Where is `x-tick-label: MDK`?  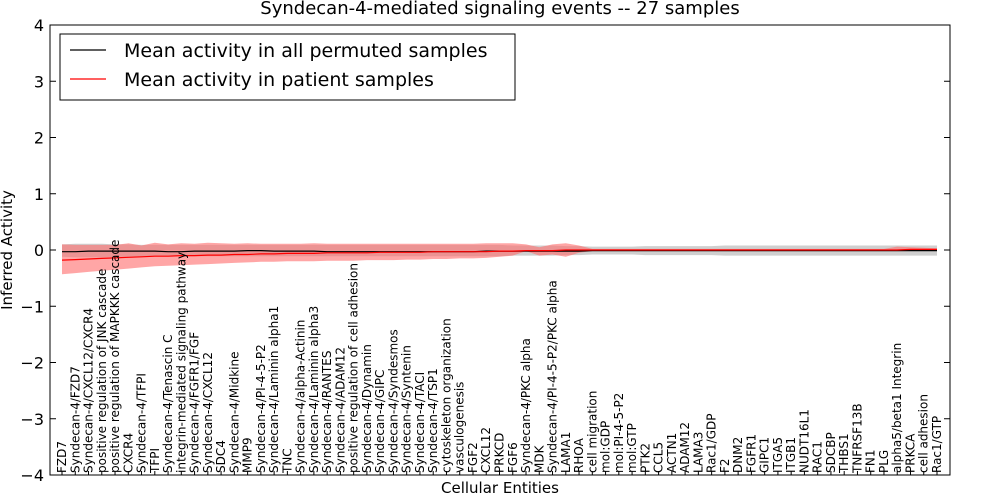 x-tick-label: MDK is located at coordinates (539, 458).